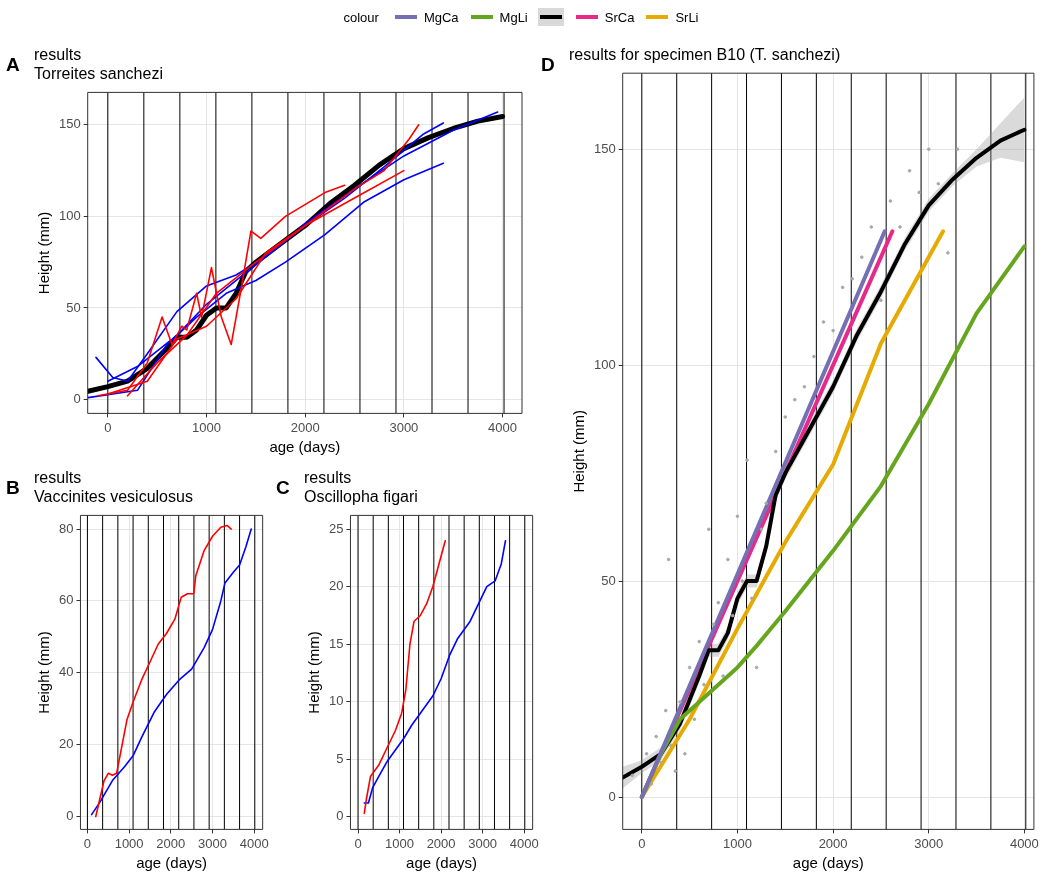 This screenshot has width=1042, height=873. What do you see at coordinates (361, 497) in the screenshot?
I see `chart-subtitle: Oscillopha figari` at bounding box center [361, 497].